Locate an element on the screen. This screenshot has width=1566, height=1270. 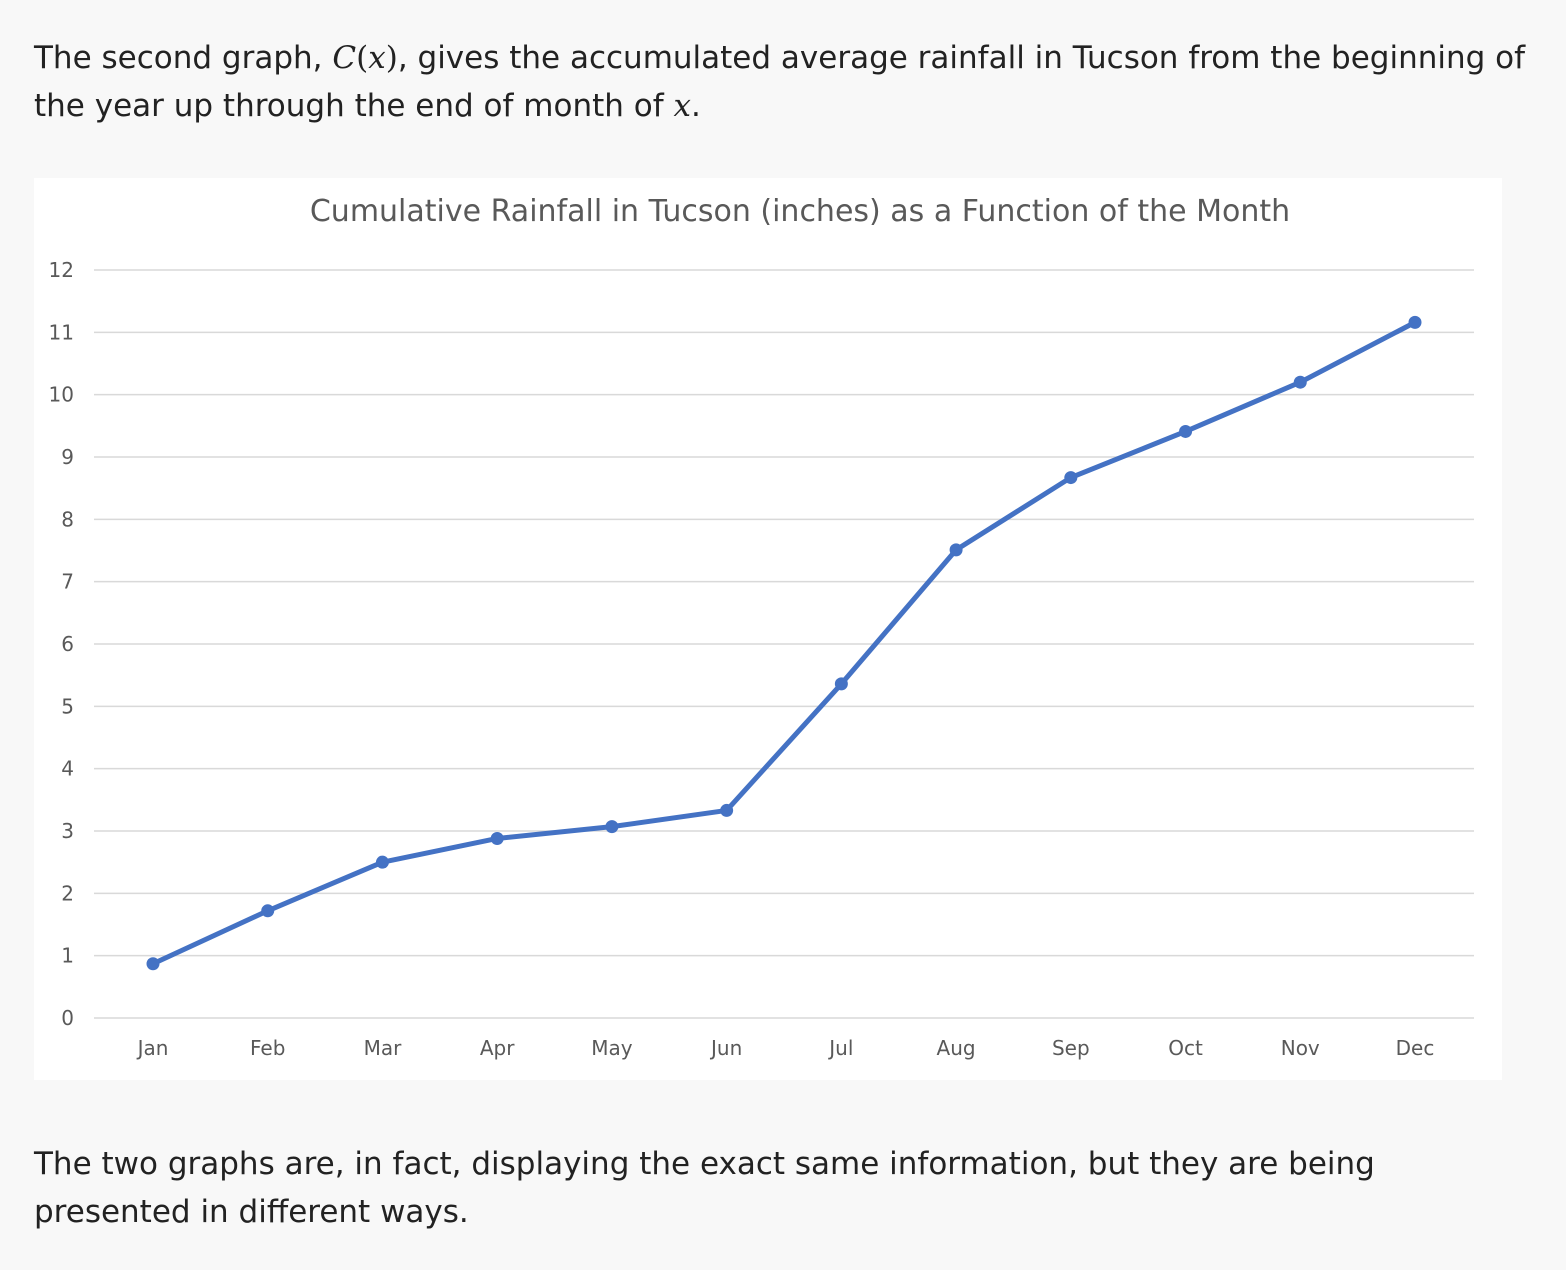
math-paren-open: ( is located at coordinates (362, 58).